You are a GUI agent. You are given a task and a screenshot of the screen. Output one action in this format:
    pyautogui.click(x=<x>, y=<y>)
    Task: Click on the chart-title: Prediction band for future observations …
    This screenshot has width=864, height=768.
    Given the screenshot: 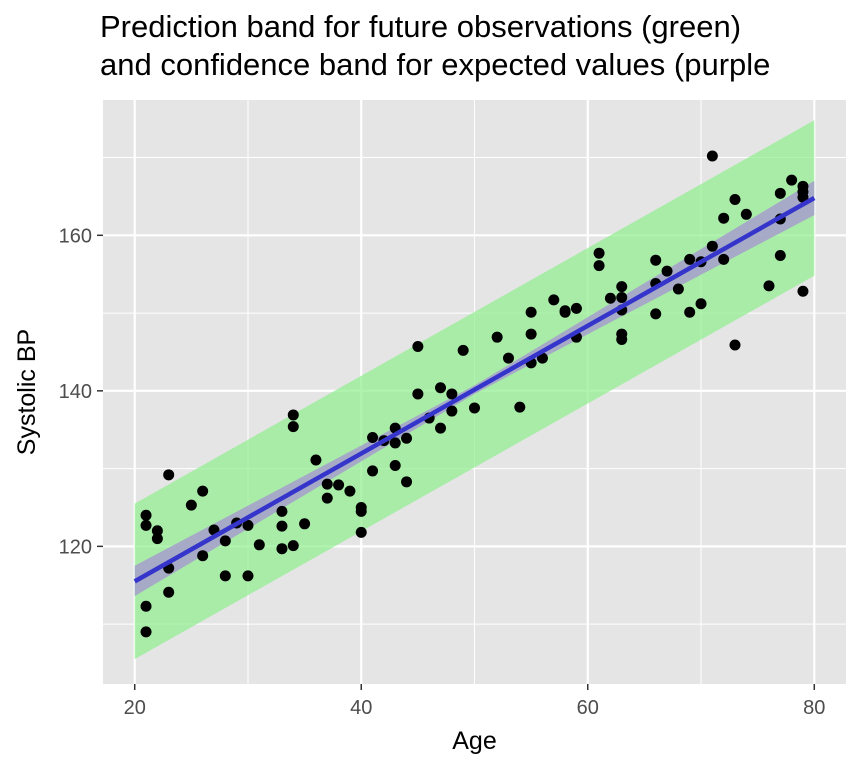 What is the action you would take?
    pyautogui.click(x=482, y=50)
    